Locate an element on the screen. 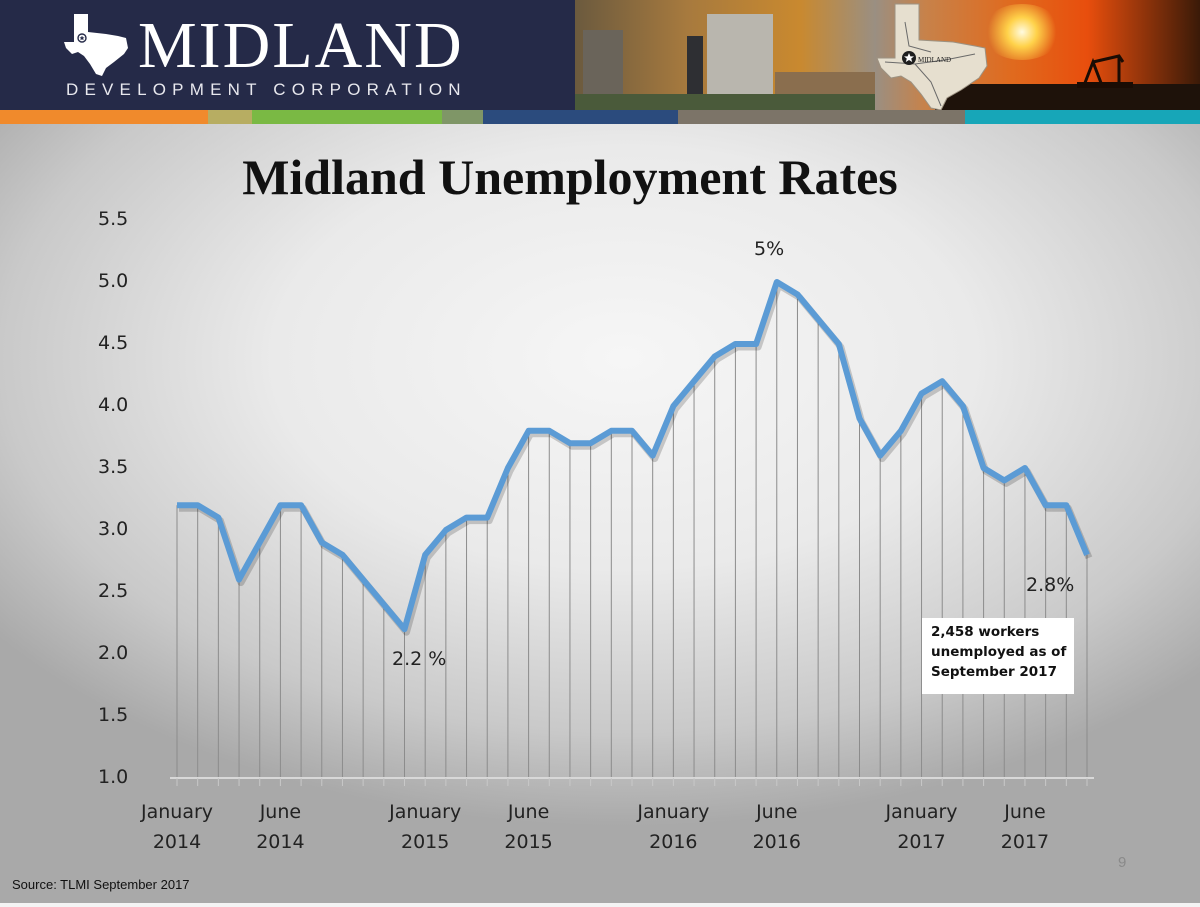 The image size is (1200, 907). x-tick-label: June 2014 is located at coordinates (280, 827).